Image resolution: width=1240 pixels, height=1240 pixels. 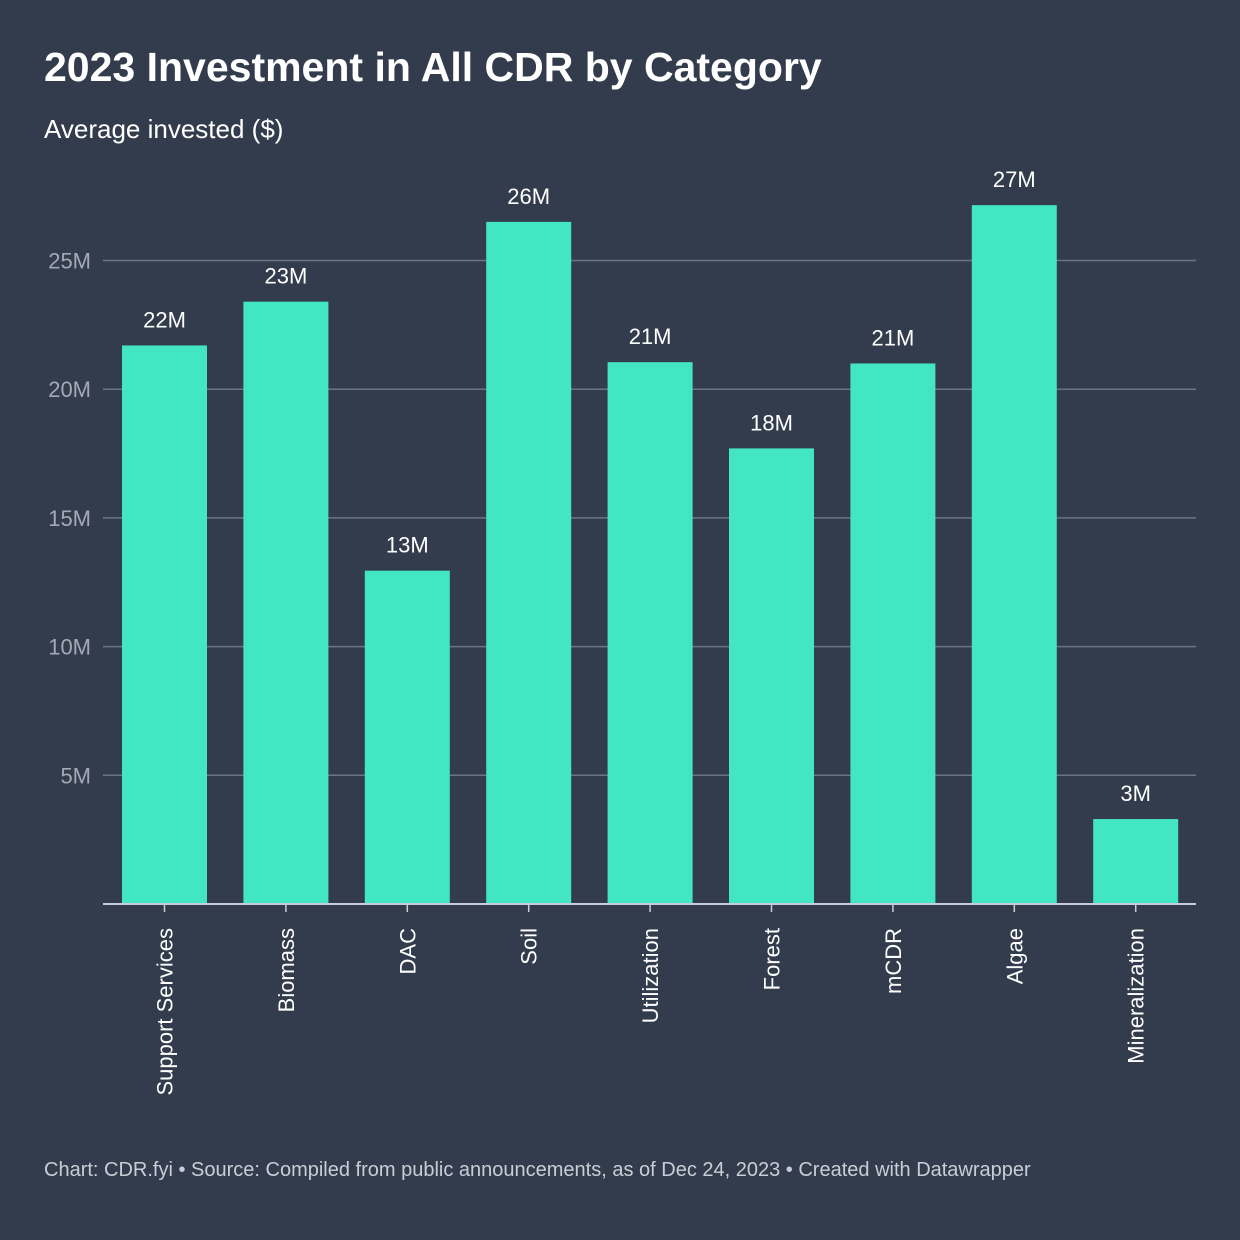 What do you see at coordinates (529, 946) in the screenshot?
I see `x-tick-label: Soil` at bounding box center [529, 946].